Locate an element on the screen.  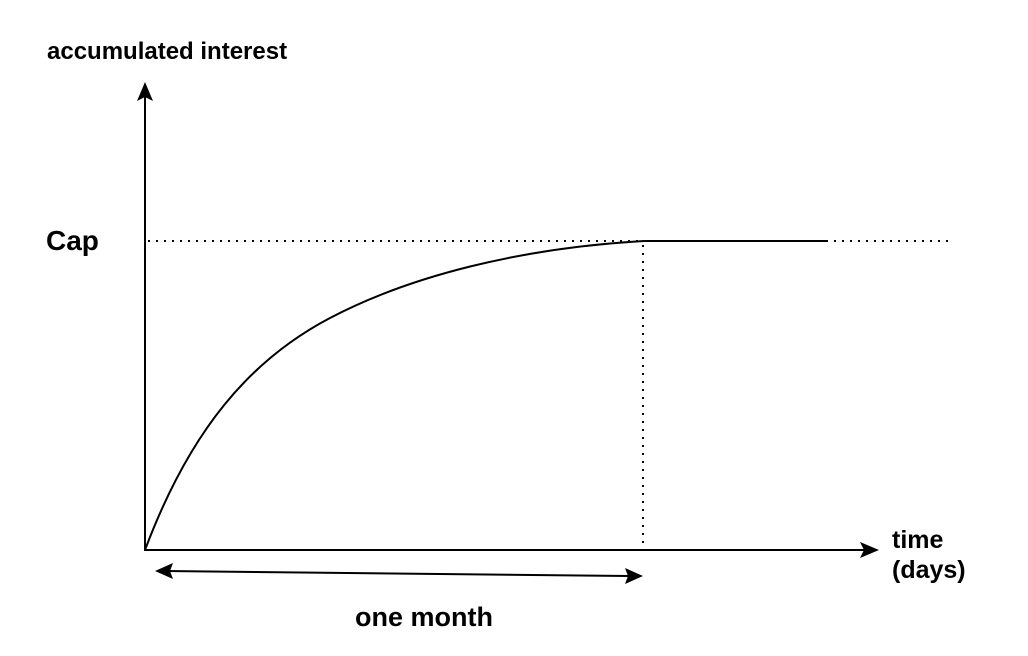
span-arrow-shaft is located at coordinates (396, 573).